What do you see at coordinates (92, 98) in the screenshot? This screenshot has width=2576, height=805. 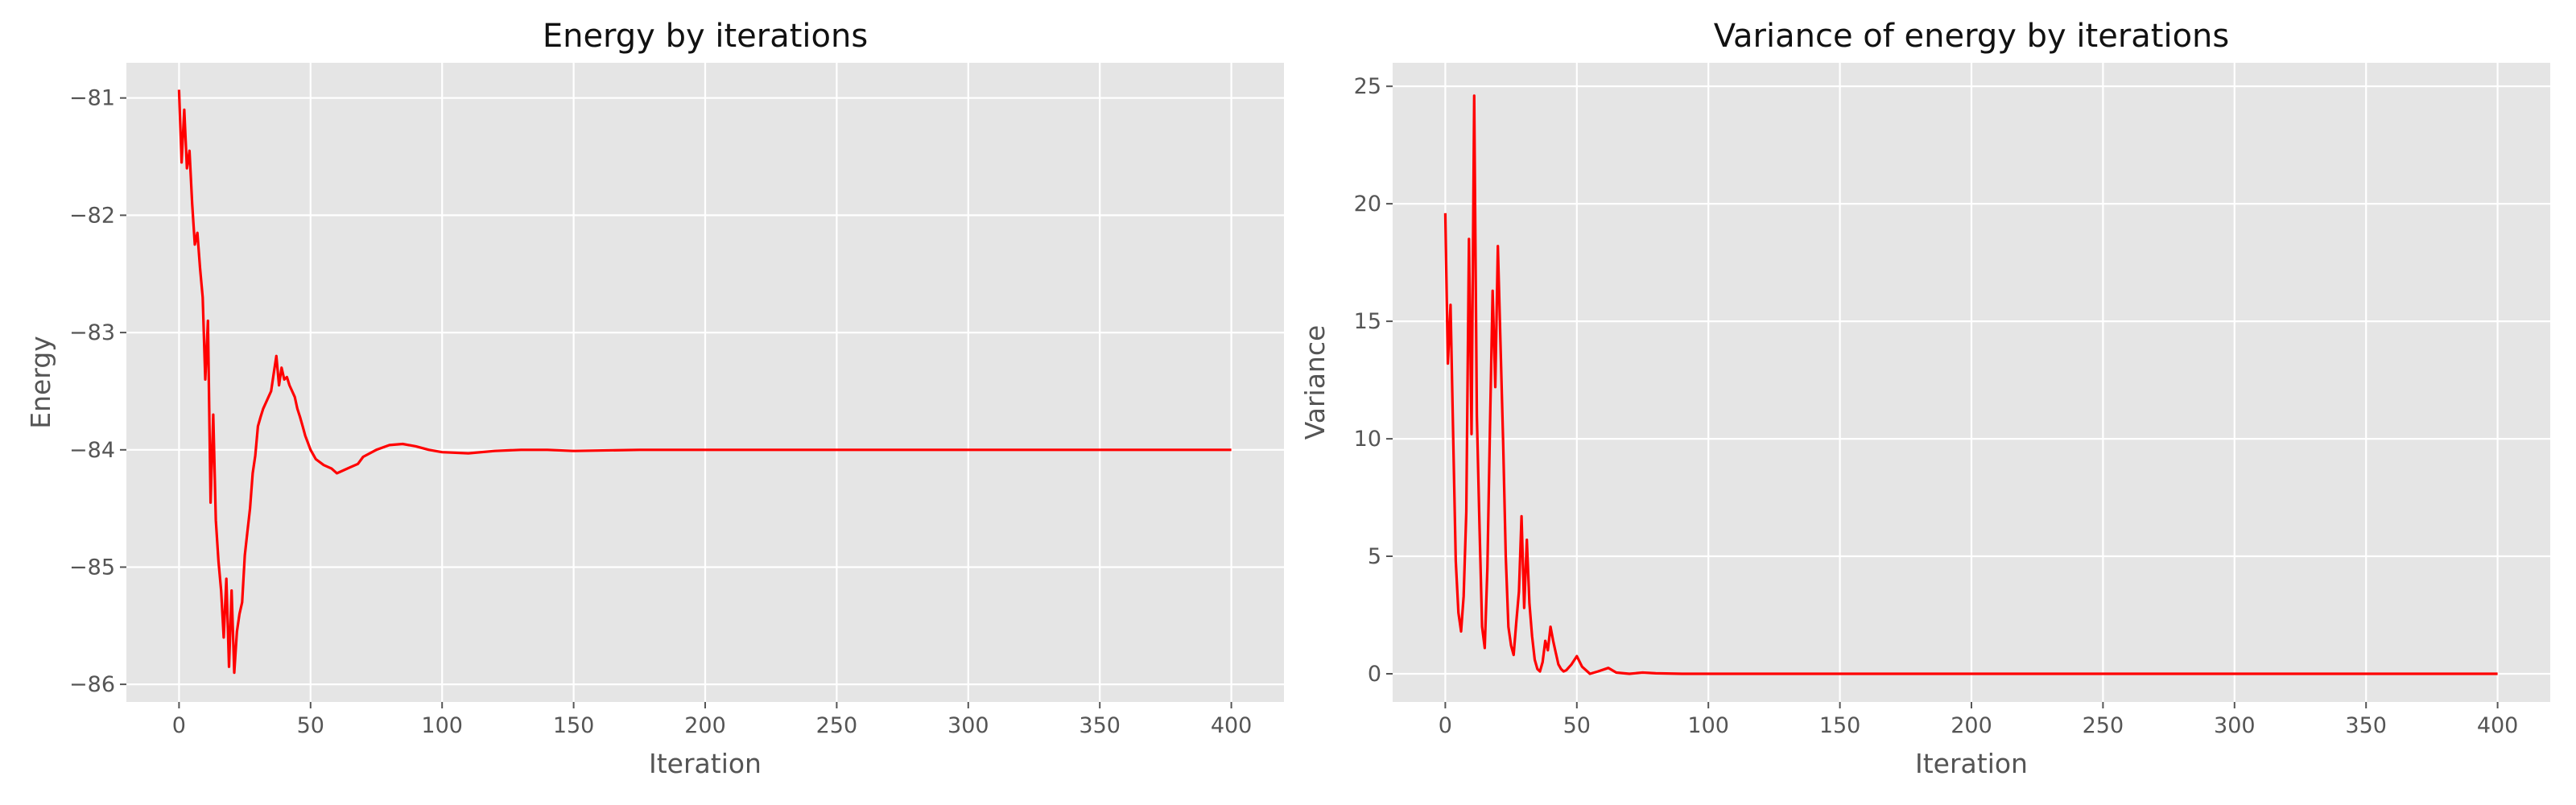 I see `y-tick-label: −81` at bounding box center [92, 98].